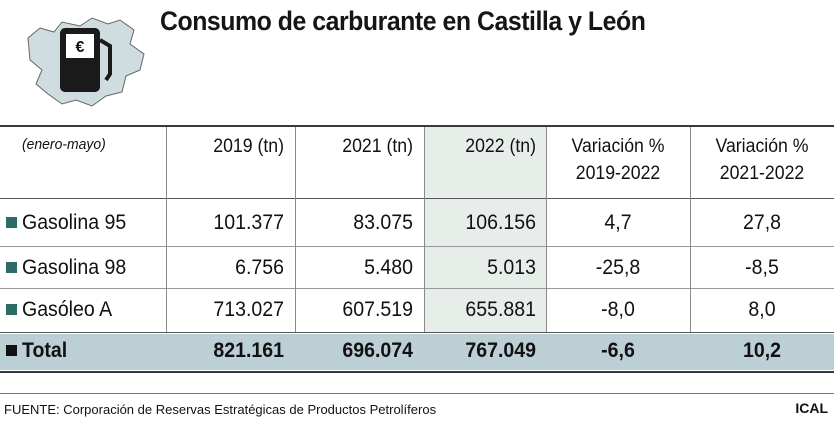 Image resolution: width=834 pixels, height=422 pixels. What do you see at coordinates (248, 146) in the screenshot?
I see `column-header: 2019 (tn)` at bounding box center [248, 146].